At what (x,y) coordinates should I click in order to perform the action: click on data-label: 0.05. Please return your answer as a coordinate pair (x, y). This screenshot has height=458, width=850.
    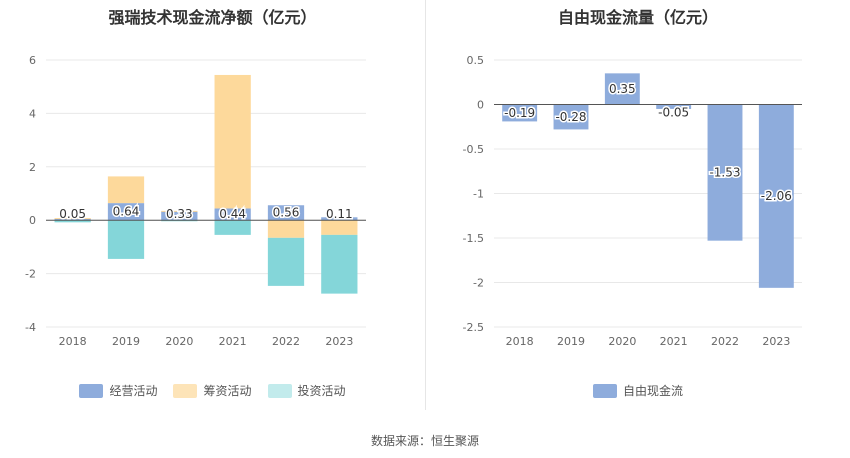
    Looking at the image, I should click on (72, 214).